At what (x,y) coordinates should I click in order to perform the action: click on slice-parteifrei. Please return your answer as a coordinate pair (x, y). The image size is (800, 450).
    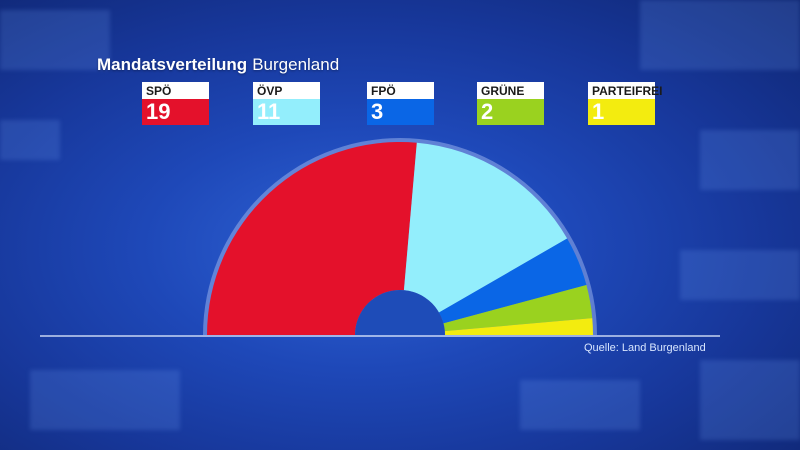
    Looking at the image, I should click on (518, 326).